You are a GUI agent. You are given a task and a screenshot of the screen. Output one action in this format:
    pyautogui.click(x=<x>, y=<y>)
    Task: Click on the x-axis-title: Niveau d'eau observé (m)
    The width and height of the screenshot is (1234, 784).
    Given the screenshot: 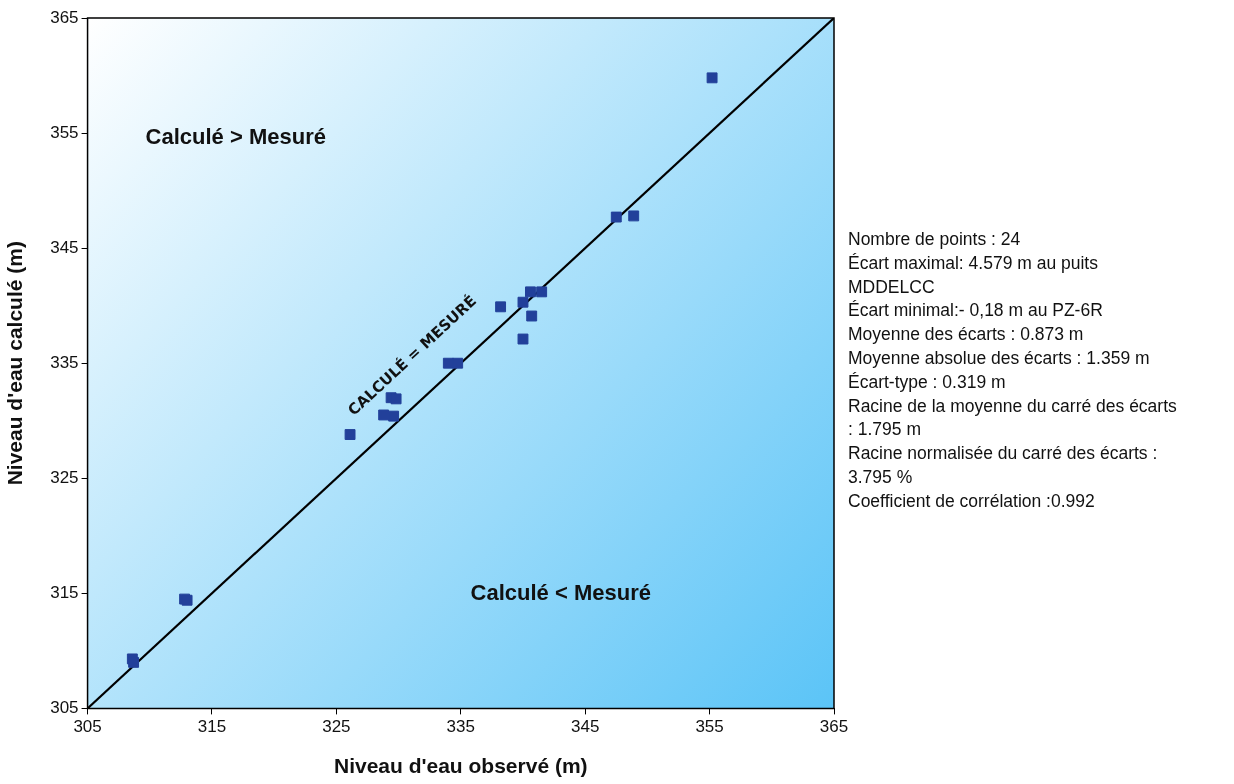 What is the action you would take?
    pyautogui.click(x=460, y=766)
    